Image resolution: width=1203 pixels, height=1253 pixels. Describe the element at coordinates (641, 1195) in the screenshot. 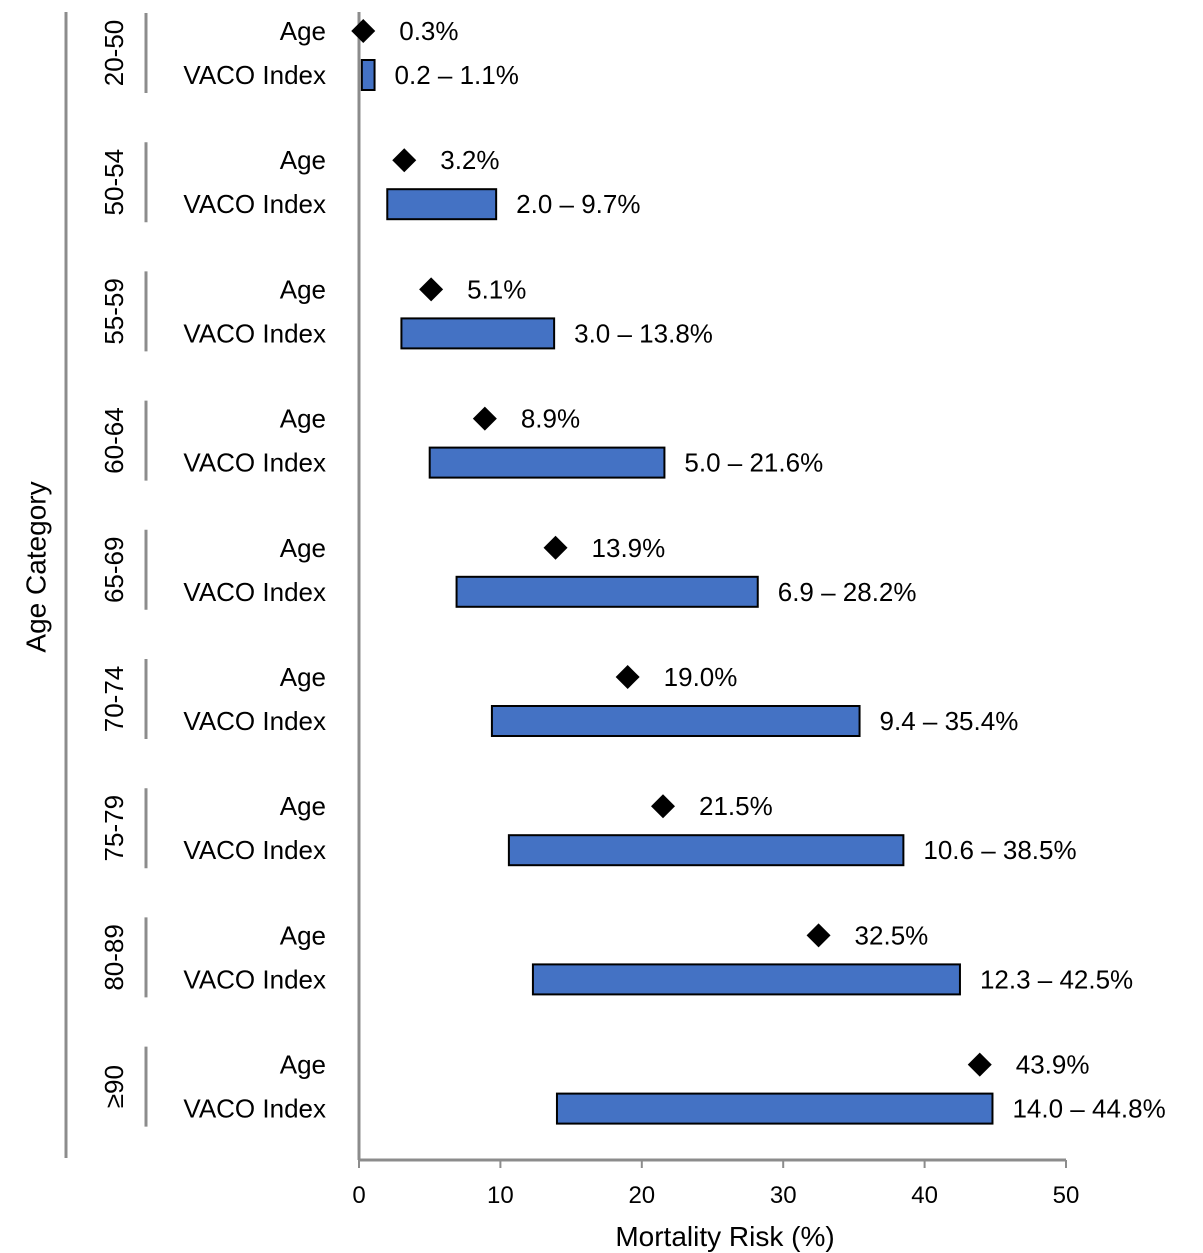

I see `x-tick-label: 20` at that location.